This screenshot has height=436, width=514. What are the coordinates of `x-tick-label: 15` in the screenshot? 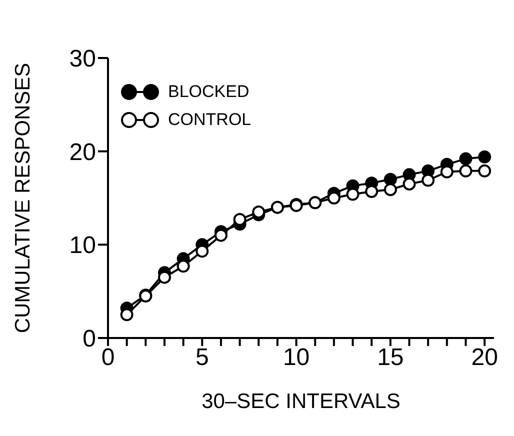 It's located at (390, 358).